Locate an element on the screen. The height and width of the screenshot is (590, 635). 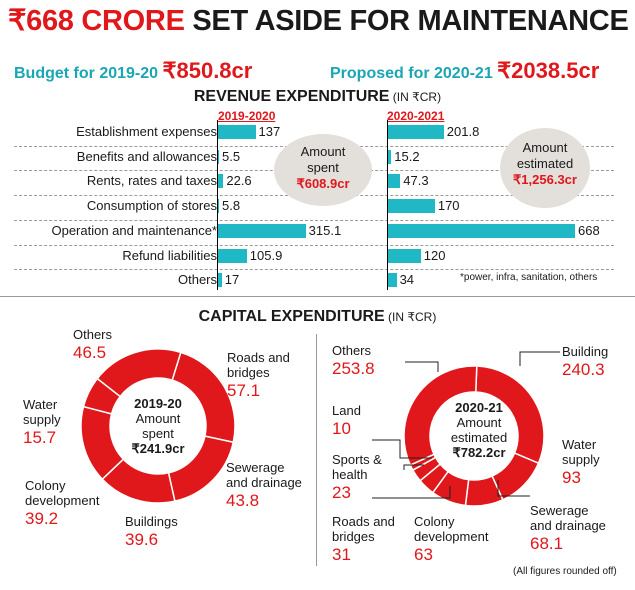
donut-2020-21-label-others: Others is located at coordinates (352, 350).